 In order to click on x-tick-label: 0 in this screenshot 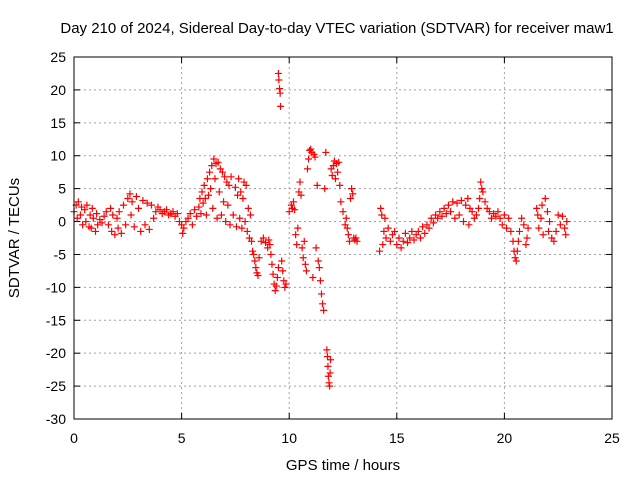, I will do `click(74, 438)`.